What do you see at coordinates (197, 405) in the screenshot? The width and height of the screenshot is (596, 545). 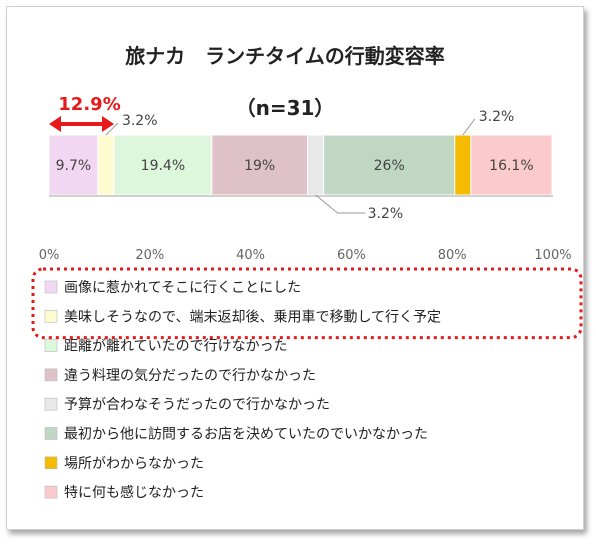 I see `legend-item-label: 予算が合わなそうだったので行かなかった` at bounding box center [197, 405].